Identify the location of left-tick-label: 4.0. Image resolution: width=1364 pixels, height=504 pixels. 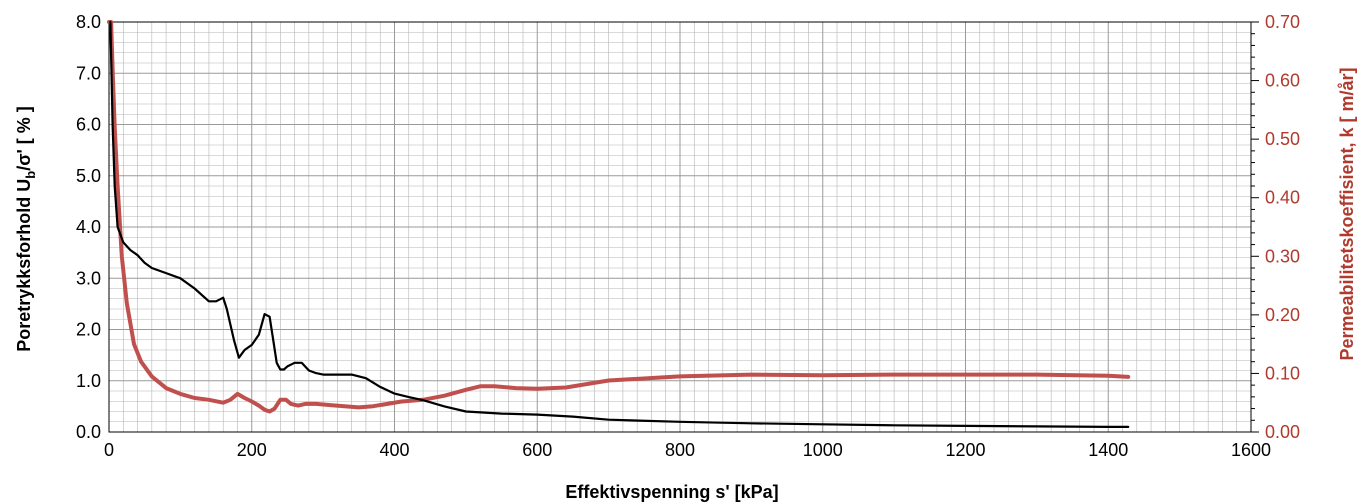
(88, 227).